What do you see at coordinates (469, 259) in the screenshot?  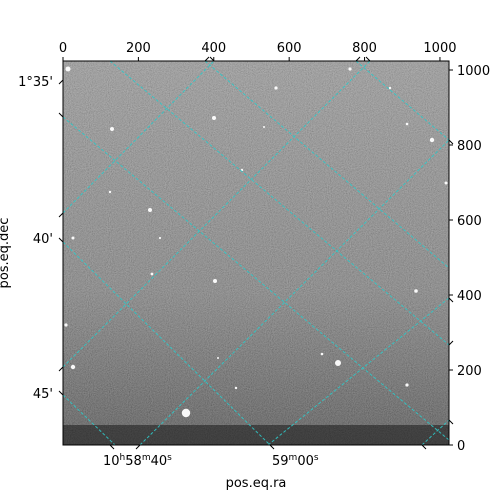 I see `right-pixel-axis: 0 200 400 600 800 1000` at bounding box center [469, 259].